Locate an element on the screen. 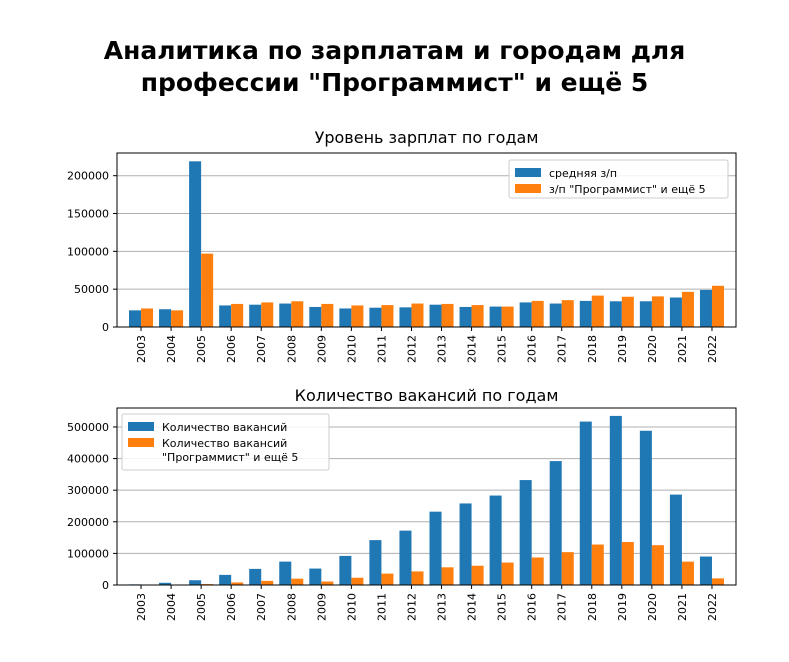  chart-title: Уровень зарплат по годам is located at coordinates (427, 137).